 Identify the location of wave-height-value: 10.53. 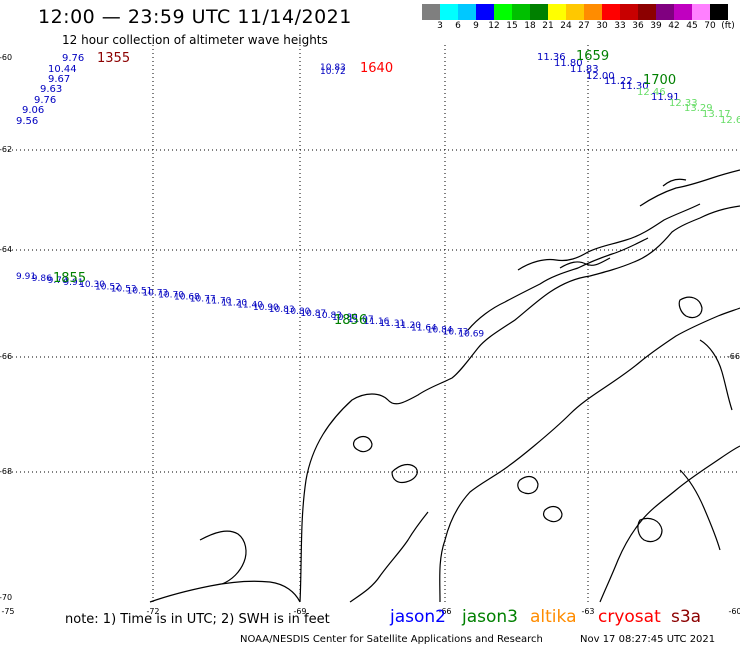
(124, 289).